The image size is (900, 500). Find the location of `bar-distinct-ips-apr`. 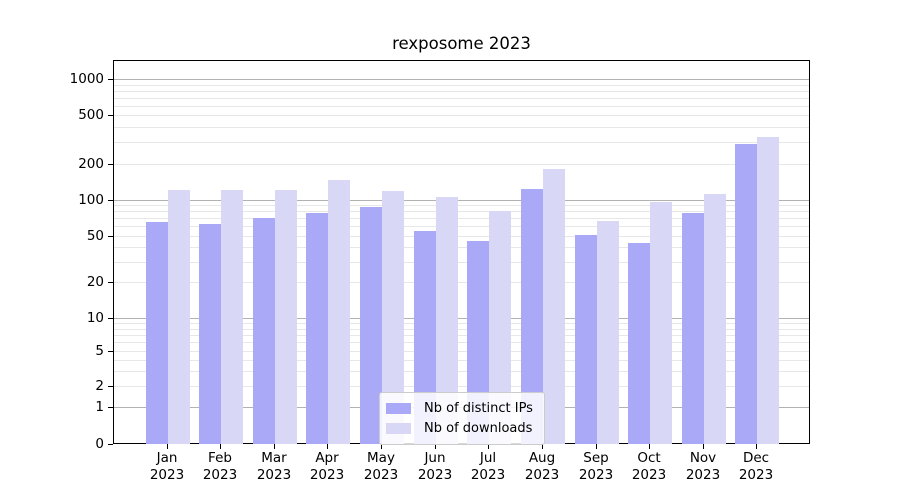

bar-distinct-ips-apr is located at coordinates (317, 328).